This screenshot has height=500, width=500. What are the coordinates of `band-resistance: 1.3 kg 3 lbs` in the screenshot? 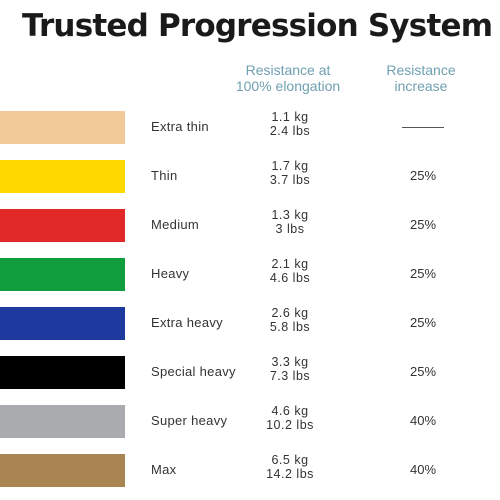 It's located at (290, 222).